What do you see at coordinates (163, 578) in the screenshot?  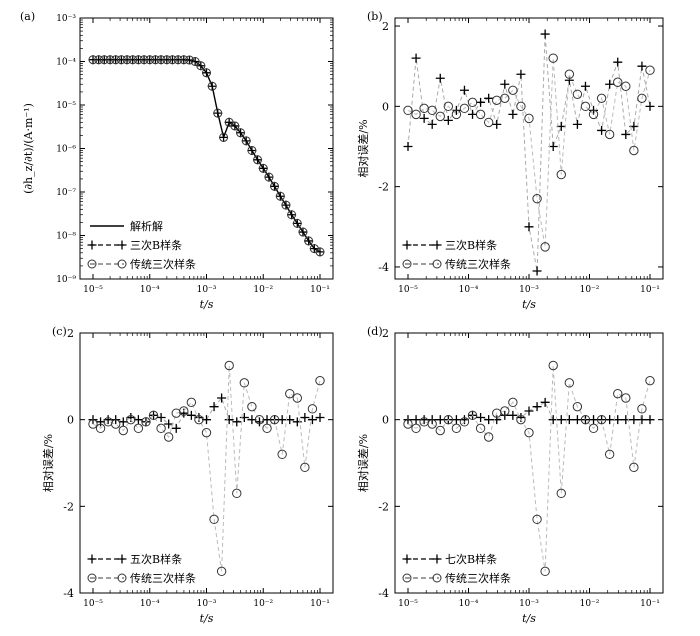 I see `legend-label: 传统三次样条` at bounding box center [163, 578].